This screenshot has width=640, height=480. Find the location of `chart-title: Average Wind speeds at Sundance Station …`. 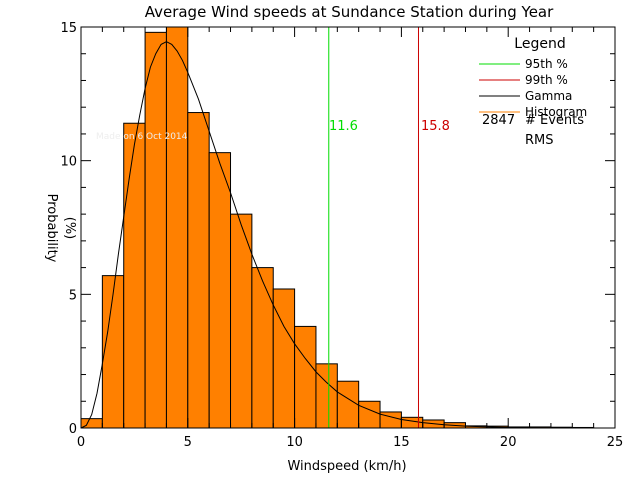

chart-title: Average Wind speeds at Sundance Station … is located at coordinates (349, 12).